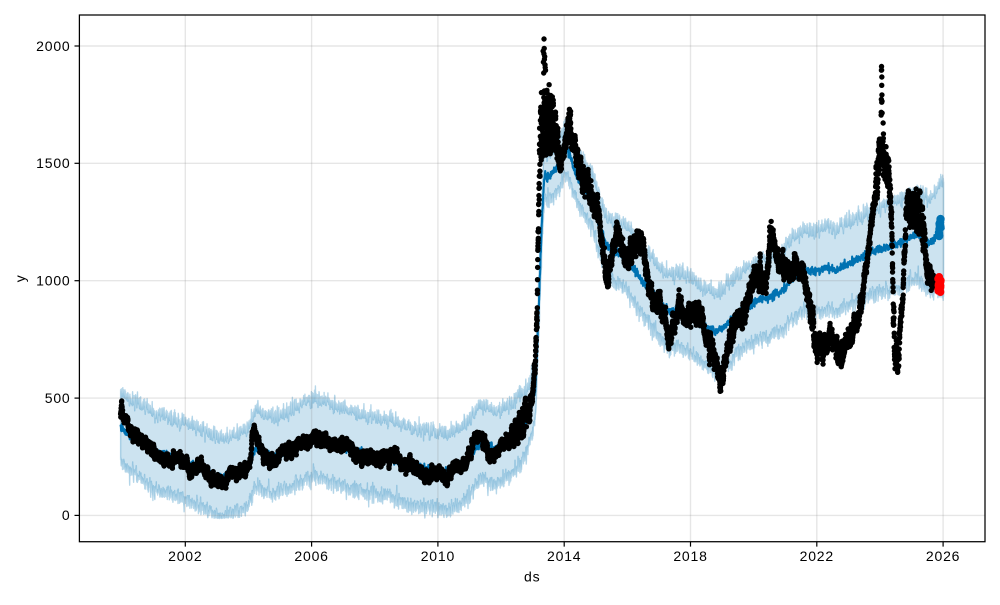 The height and width of the screenshot is (605, 1000). What do you see at coordinates (20, 278) in the screenshot?
I see `svg-text: y` at bounding box center [20, 278].